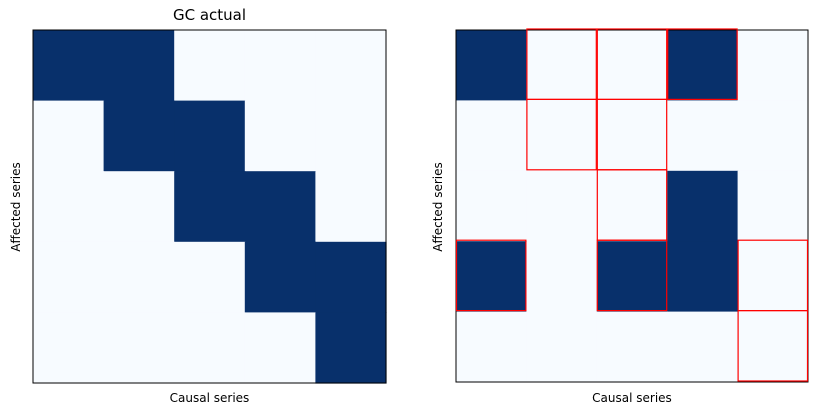 This screenshot has width=818, height=417. What do you see at coordinates (209, 15) in the screenshot?
I see `left-chart-title: GC actual` at bounding box center [209, 15].